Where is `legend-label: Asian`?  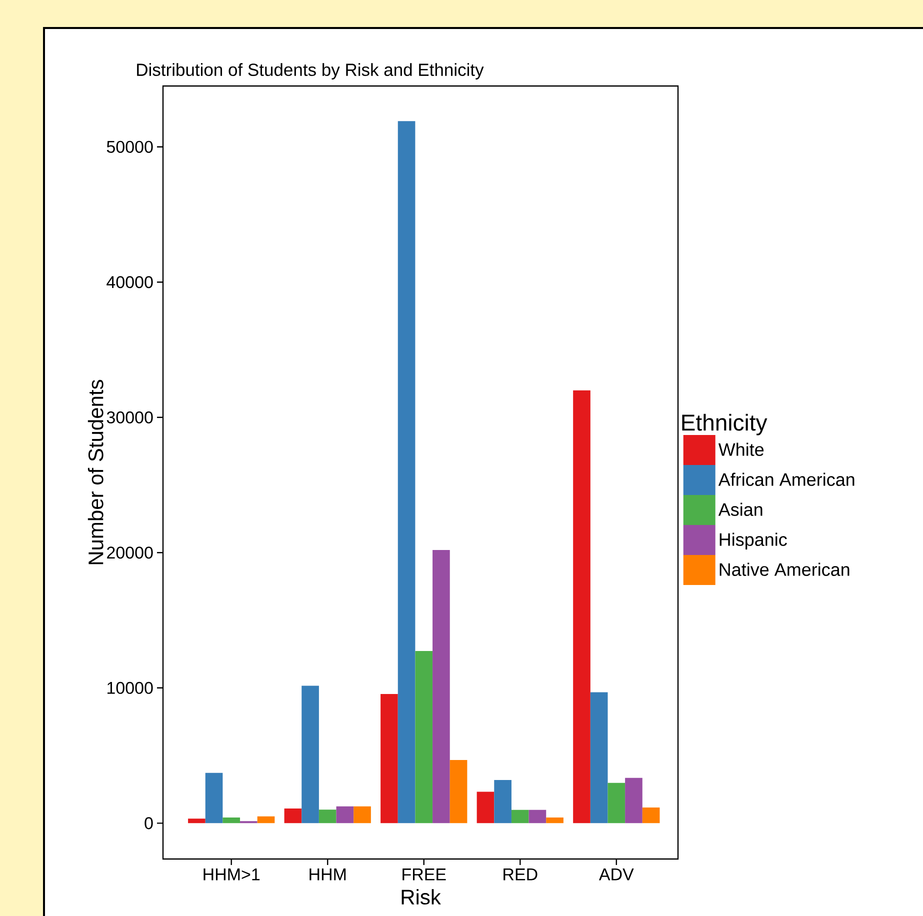 legend-label: Asian is located at coordinates (740, 509).